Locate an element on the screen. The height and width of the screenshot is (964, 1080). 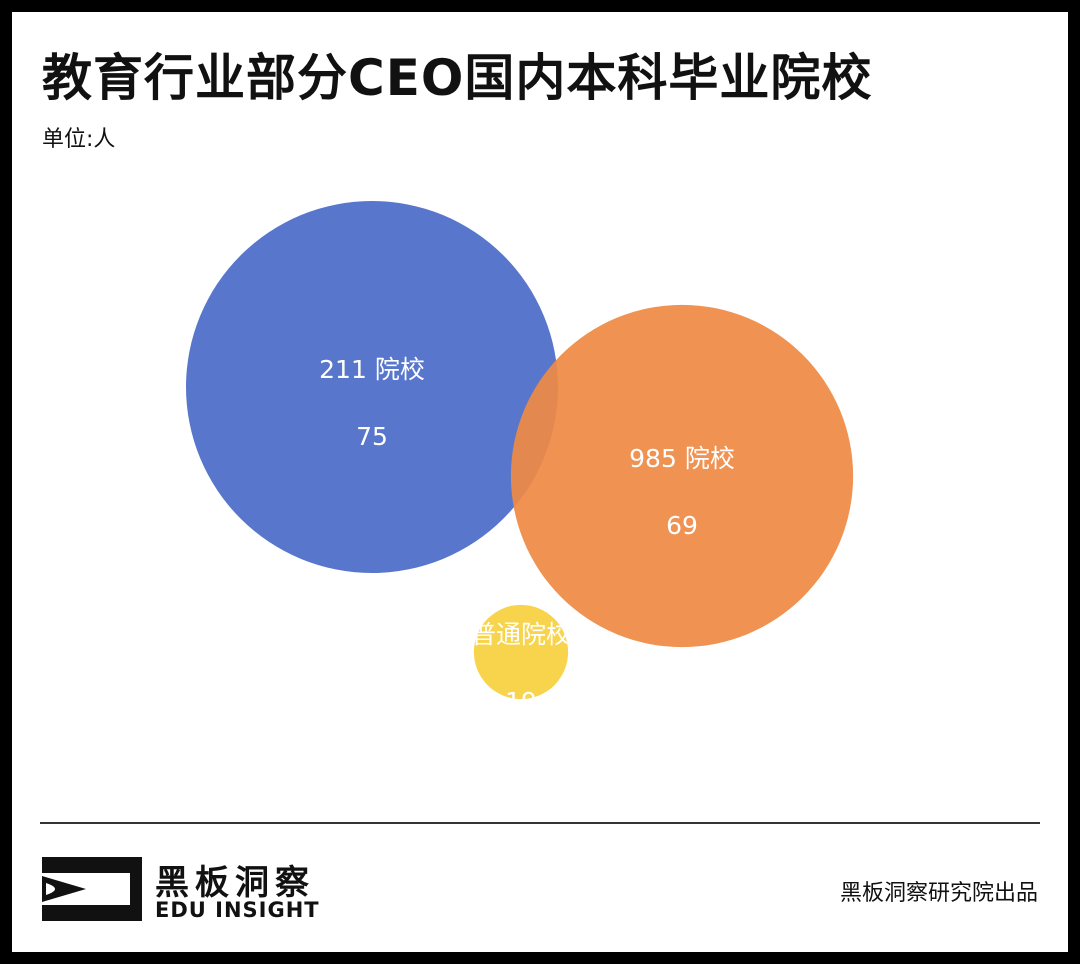
edu-insight-logo-icon is located at coordinates (92, 889).